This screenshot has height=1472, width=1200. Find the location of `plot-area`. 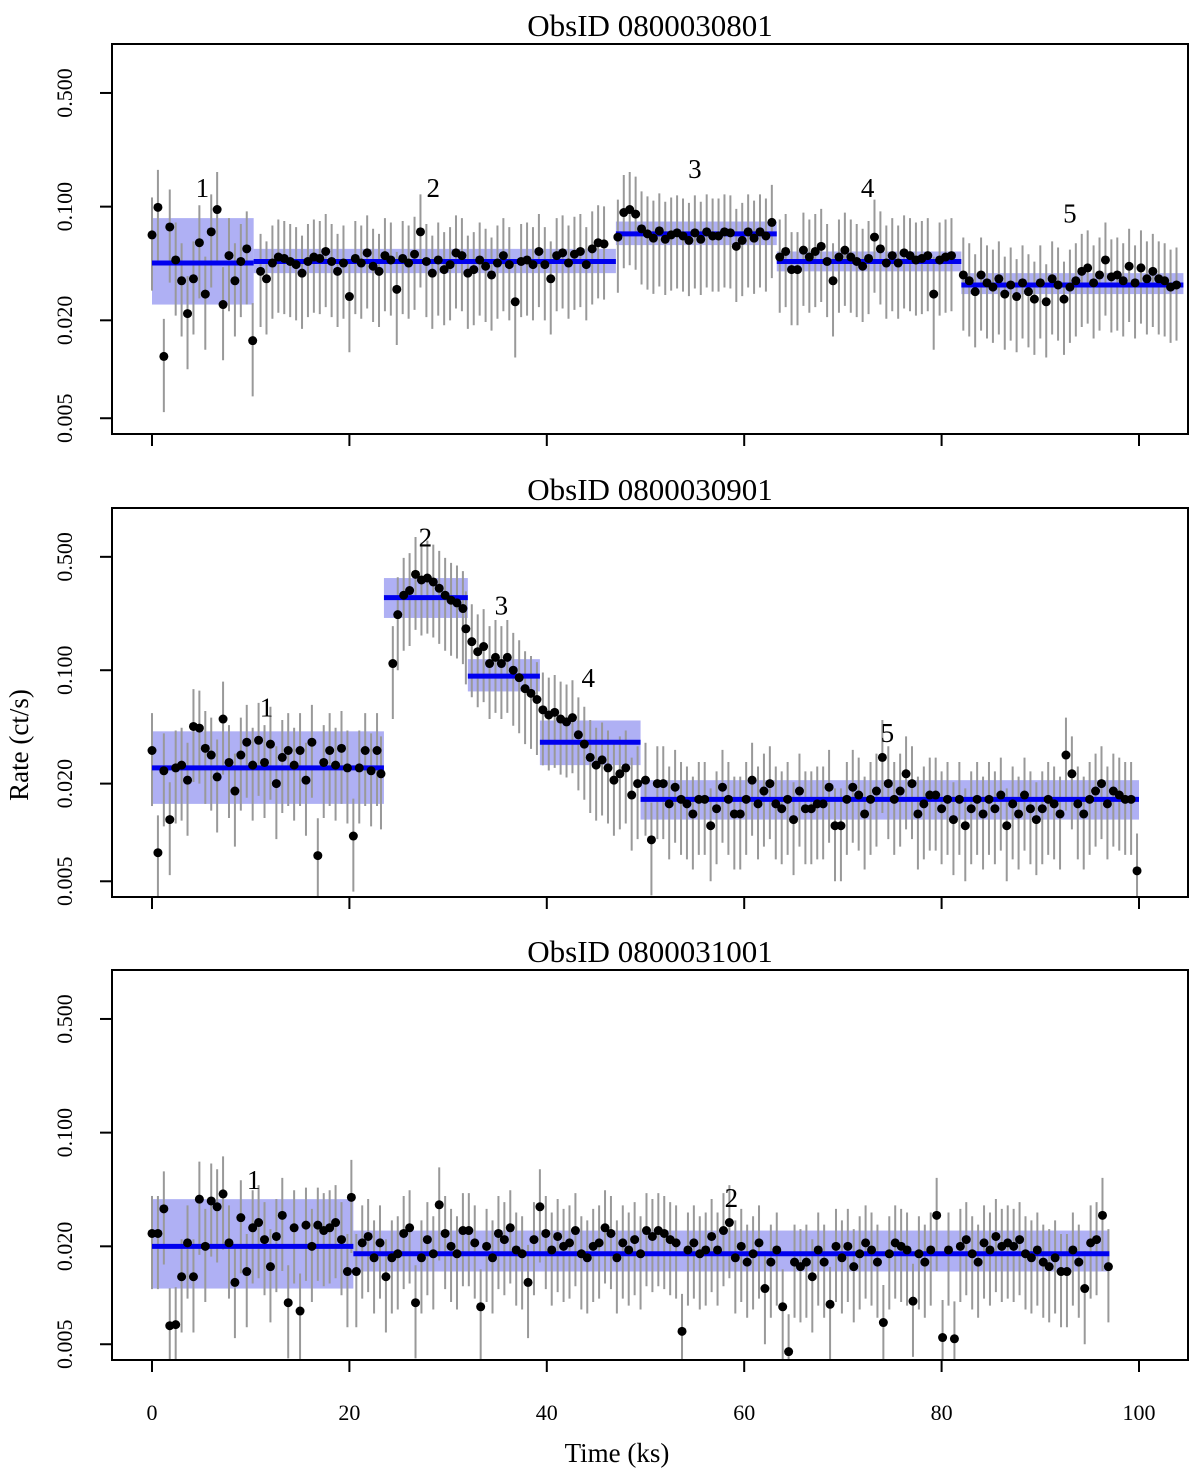

plot-area is located at coordinates (665, 291).